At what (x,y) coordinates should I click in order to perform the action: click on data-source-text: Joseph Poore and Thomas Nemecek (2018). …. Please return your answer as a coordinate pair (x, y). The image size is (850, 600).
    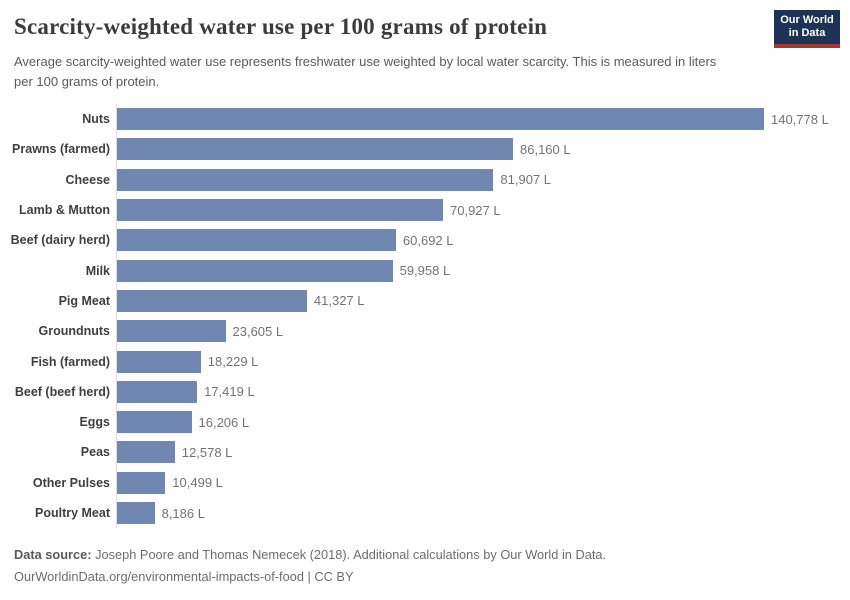
    Looking at the image, I should click on (349, 554).